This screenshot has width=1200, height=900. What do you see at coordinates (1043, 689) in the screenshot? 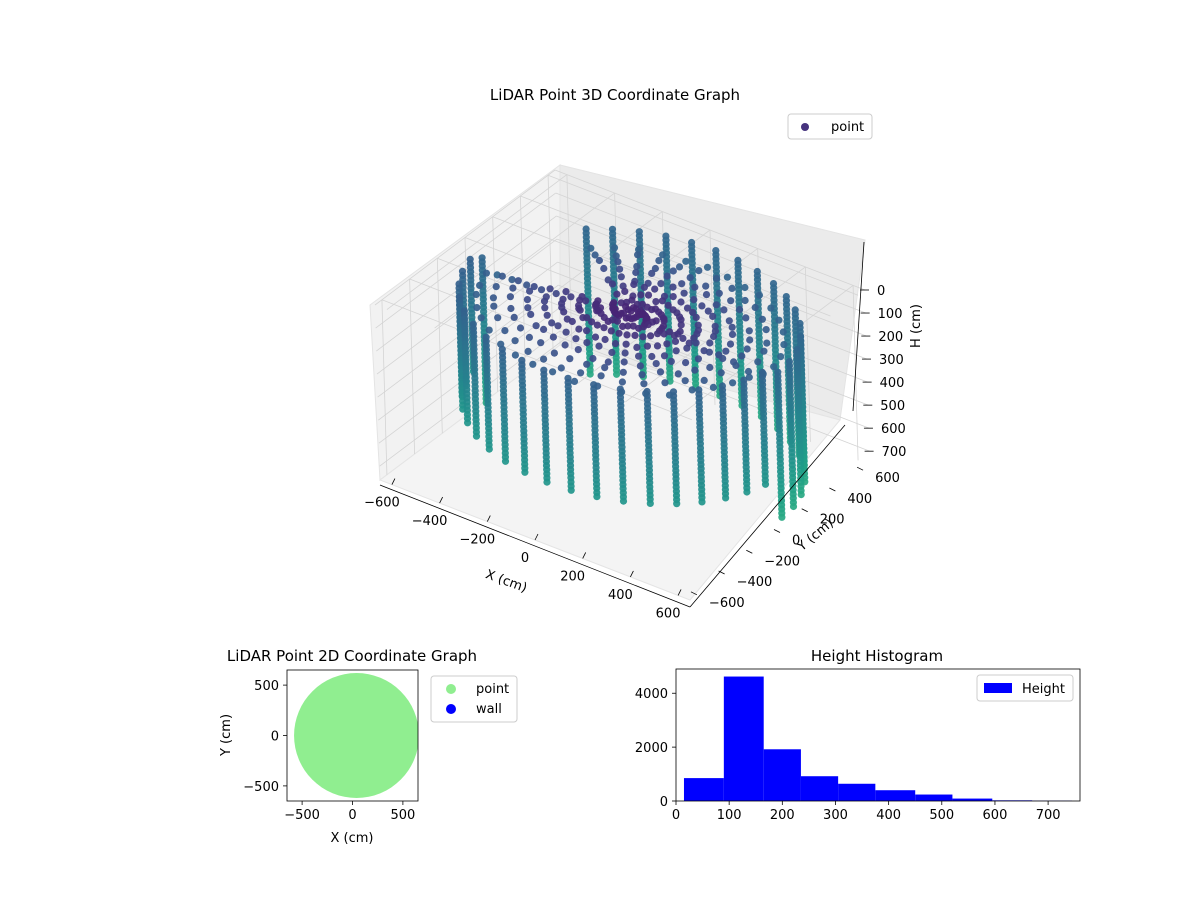
I see `chart-histogram-legend-label: Height` at bounding box center [1043, 689].